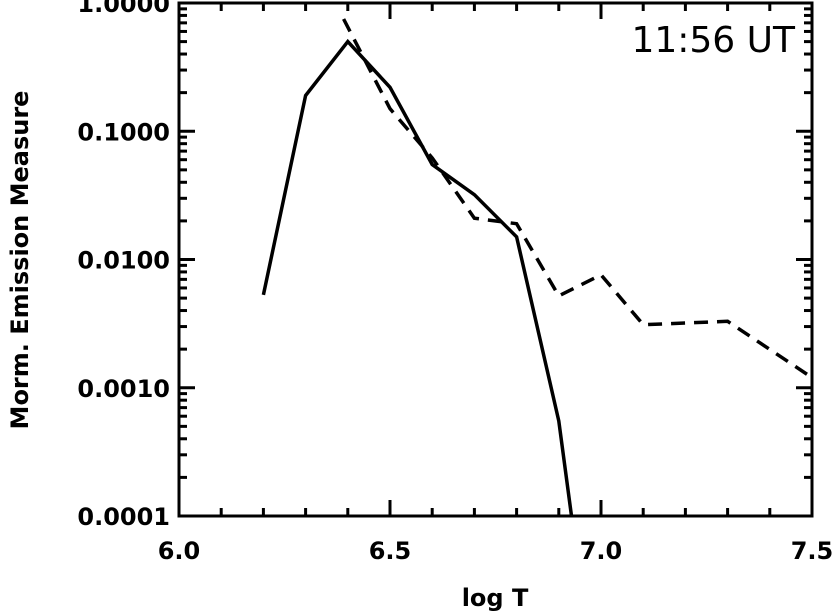 Image resolution: width=839 pixels, height=614 pixels. Describe the element at coordinates (123, 389) in the screenshot. I see `y-tick-label: 0.0010` at that location.